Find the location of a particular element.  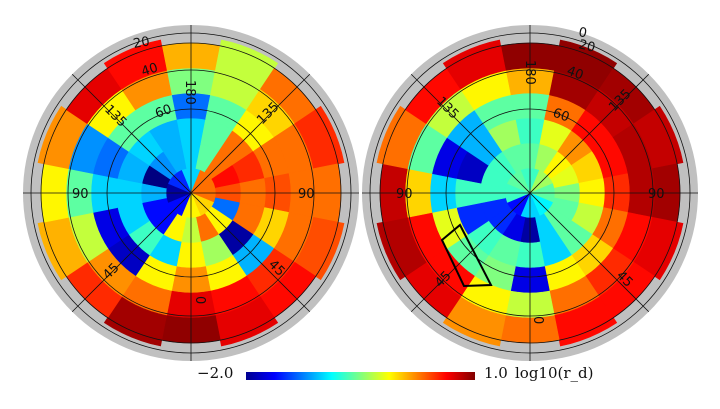

highlighted-region-outline is located at coordinates (466, 255).